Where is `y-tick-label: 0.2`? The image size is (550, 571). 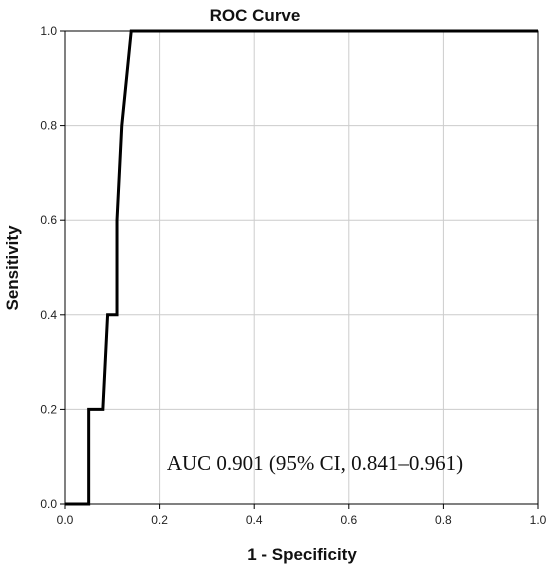 y-tick-label: 0.2 is located at coordinates (48, 409).